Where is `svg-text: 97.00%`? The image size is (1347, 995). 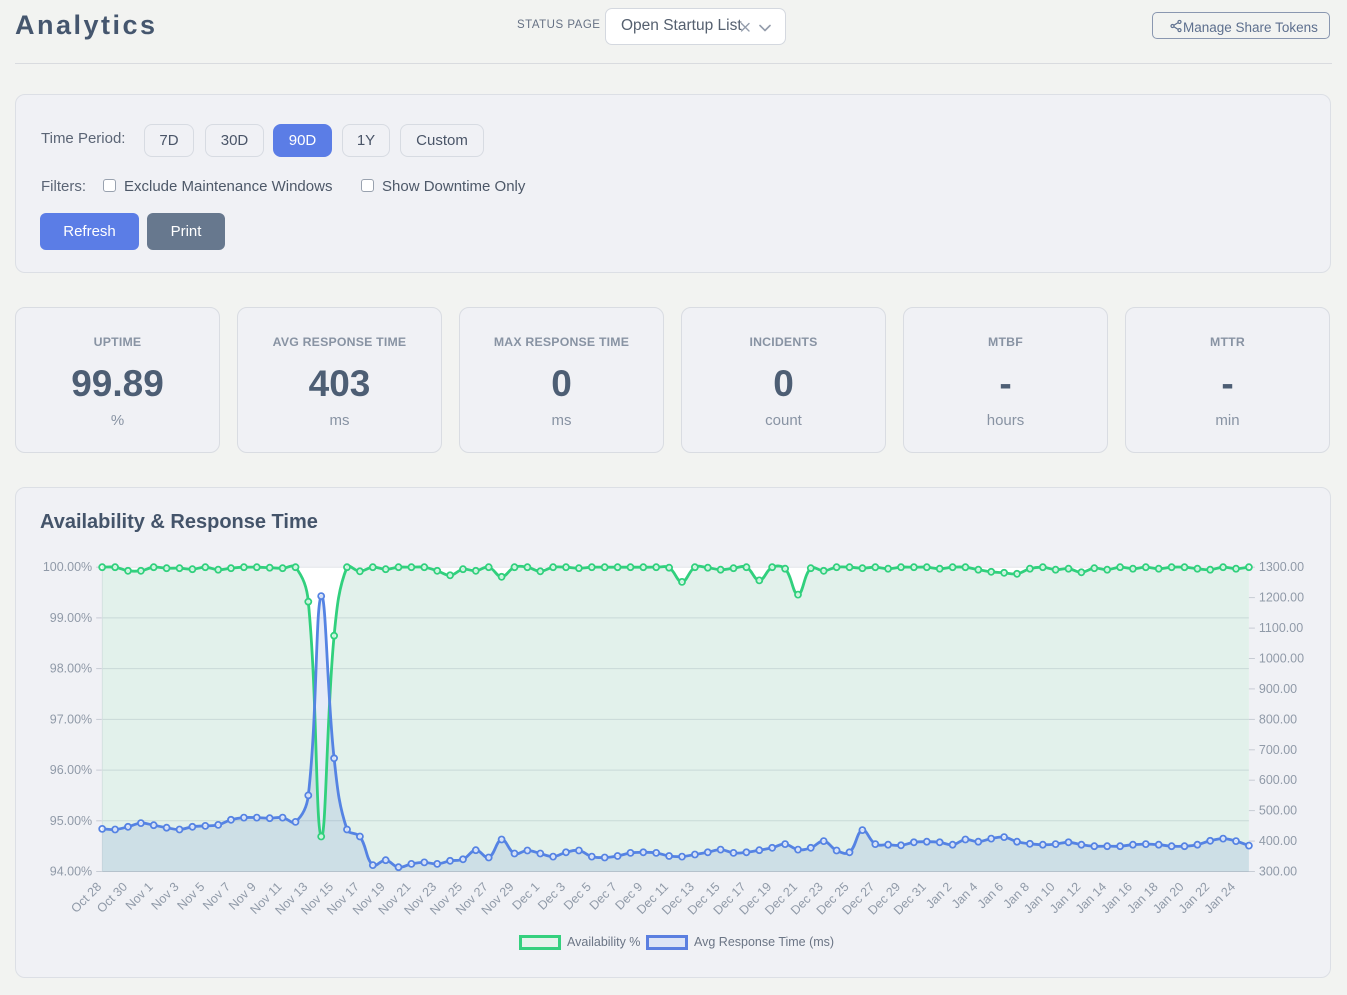 svg-text: 97.00% is located at coordinates (71, 719).